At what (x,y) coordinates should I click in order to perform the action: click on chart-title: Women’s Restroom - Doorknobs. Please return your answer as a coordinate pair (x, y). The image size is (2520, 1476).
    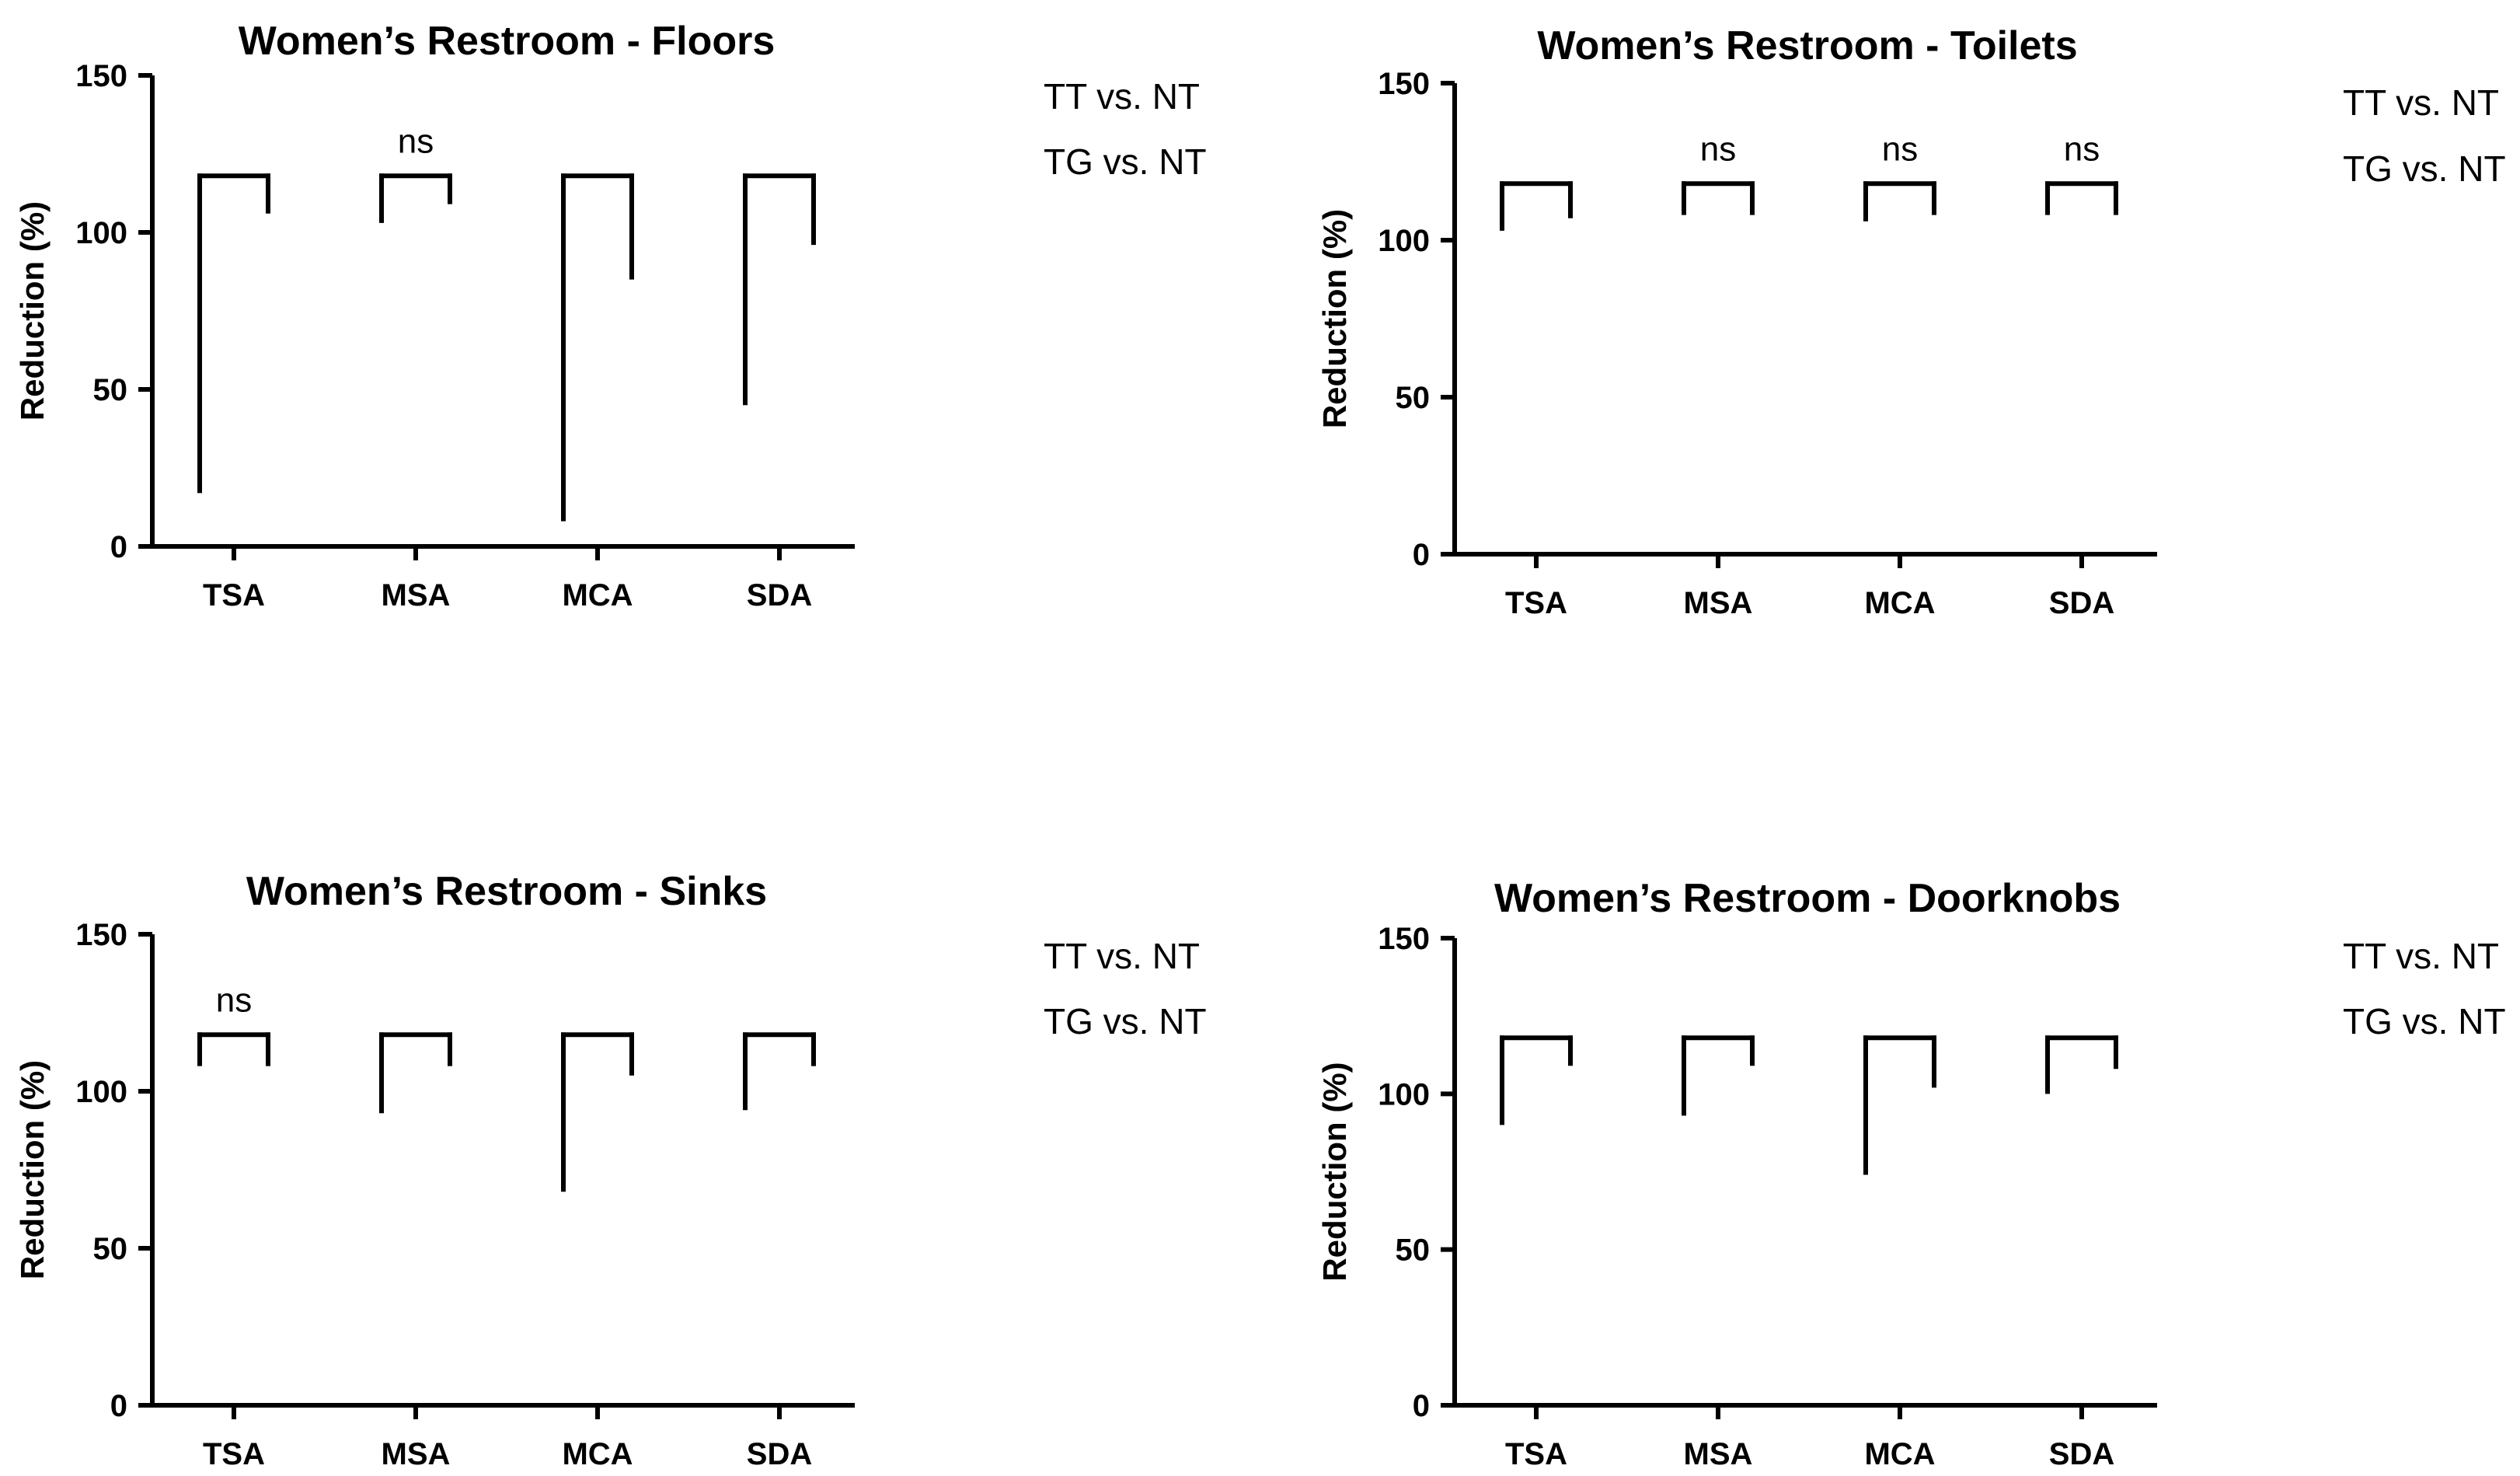
    Looking at the image, I should click on (1808, 899).